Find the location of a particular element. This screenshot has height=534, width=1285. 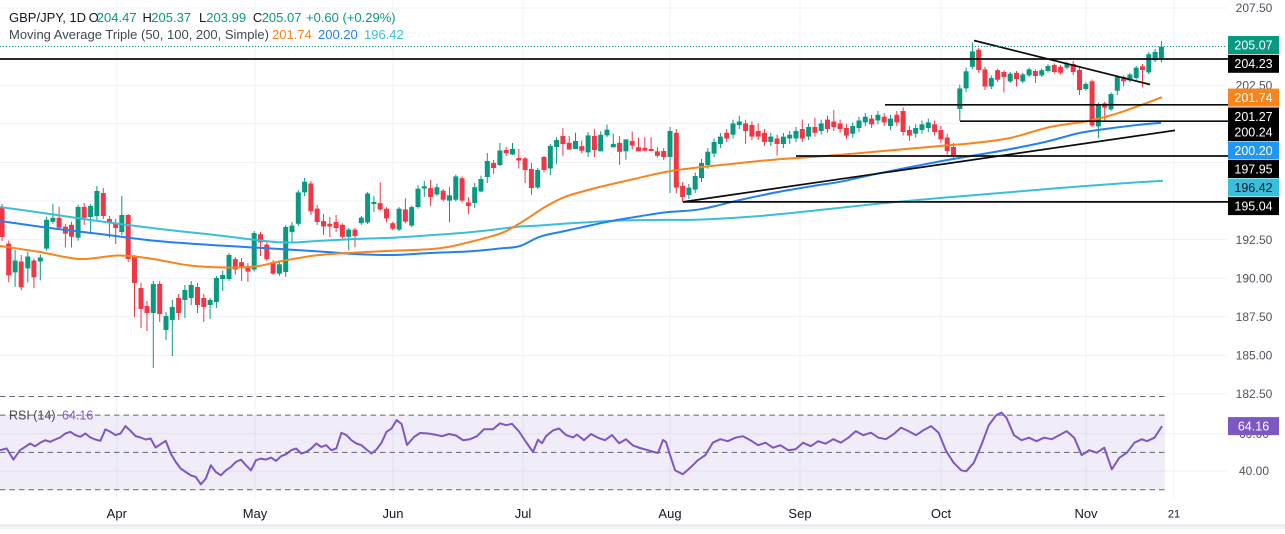

svg-text: 185.00 is located at coordinates (1254, 356).